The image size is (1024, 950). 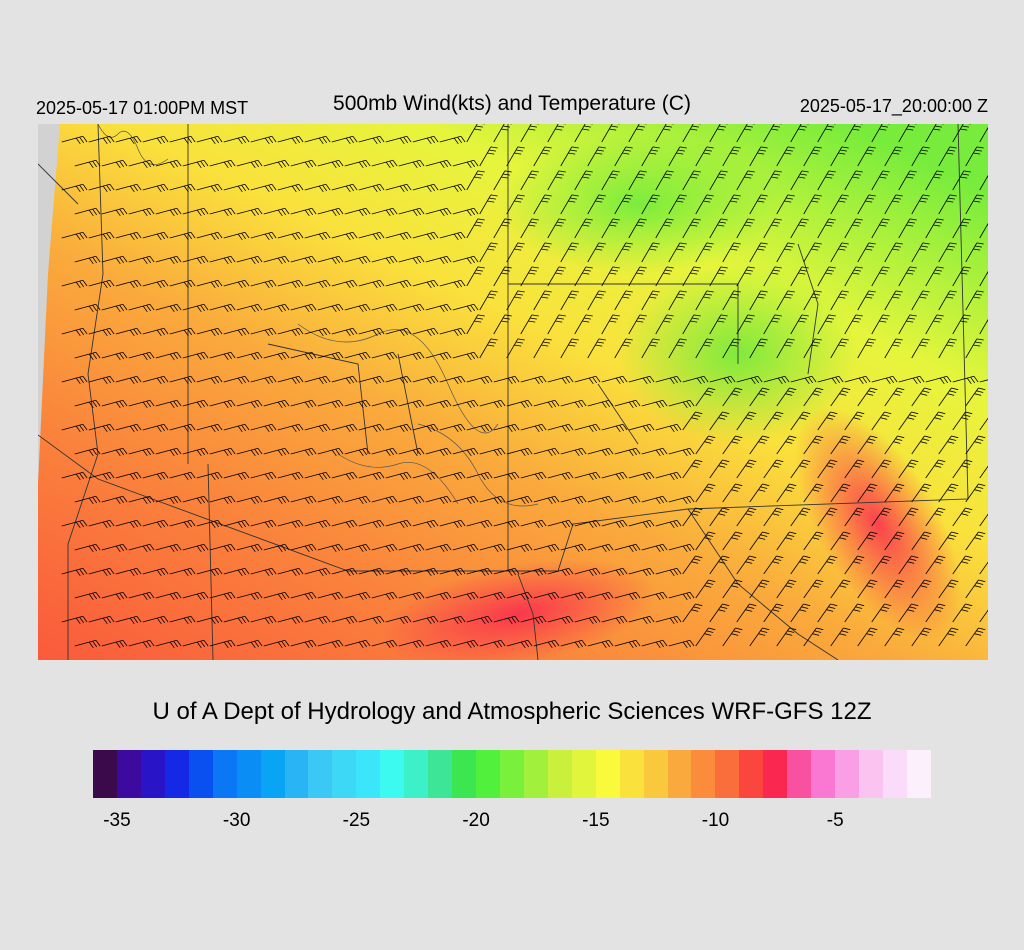 I want to click on colorbar-tick-label: -10, so click(x=715, y=820).